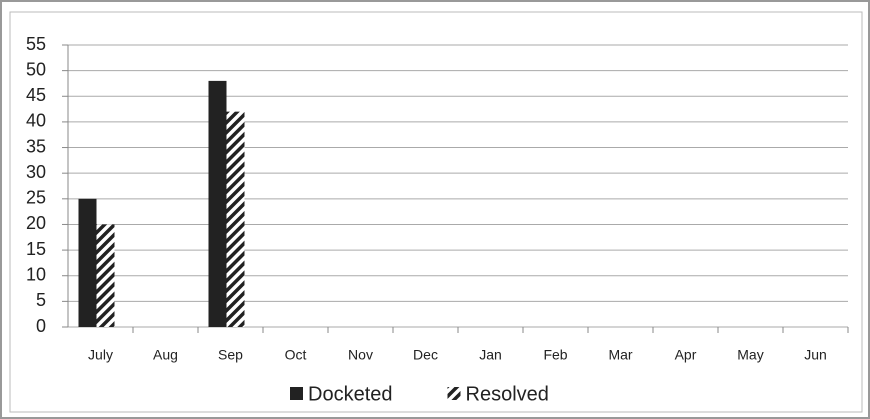 This screenshot has width=870, height=419. I want to click on legend-label: Docketed, so click(350, 394).